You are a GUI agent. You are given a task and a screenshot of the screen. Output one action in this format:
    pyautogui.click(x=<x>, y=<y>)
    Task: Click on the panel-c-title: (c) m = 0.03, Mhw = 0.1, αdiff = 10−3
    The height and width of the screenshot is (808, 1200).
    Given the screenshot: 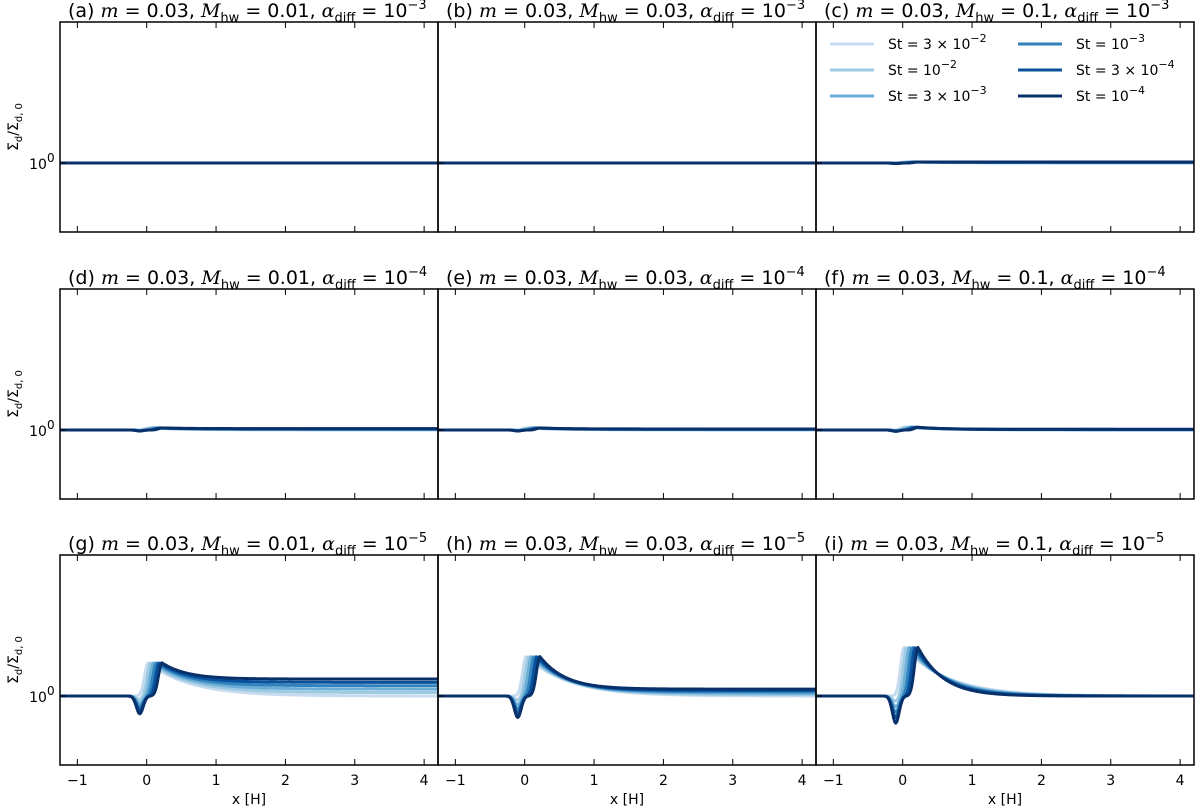 What is the action you would take?
    pyautogui.click(x=997, y=13)
    